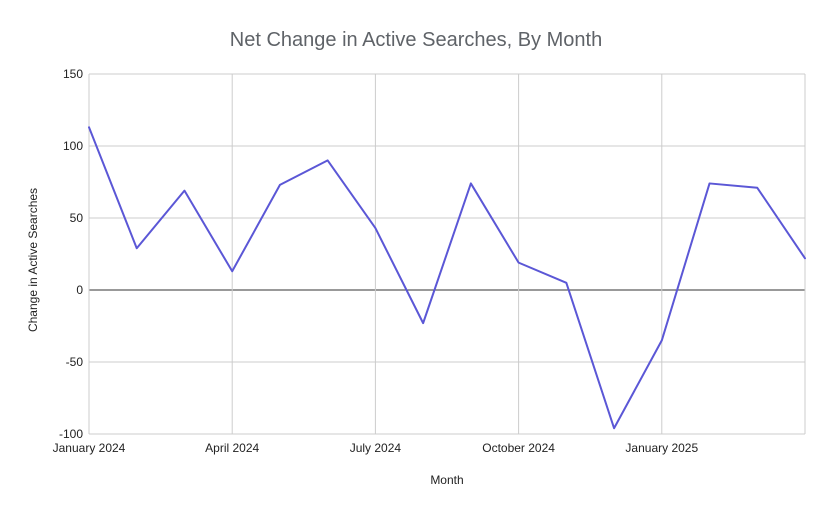  Describe the element at coordinates (71, 434) in the screenshot. I see `y-tick-label: -100` at that location.